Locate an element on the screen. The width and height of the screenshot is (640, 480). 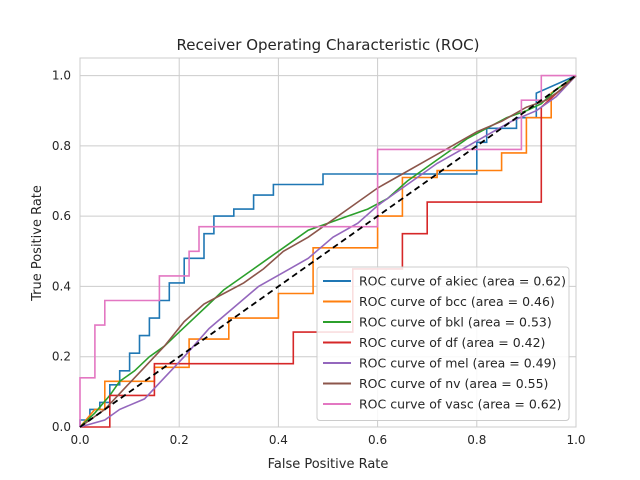
x-tick-label: 0.2 is located at coordinates (179, 440).